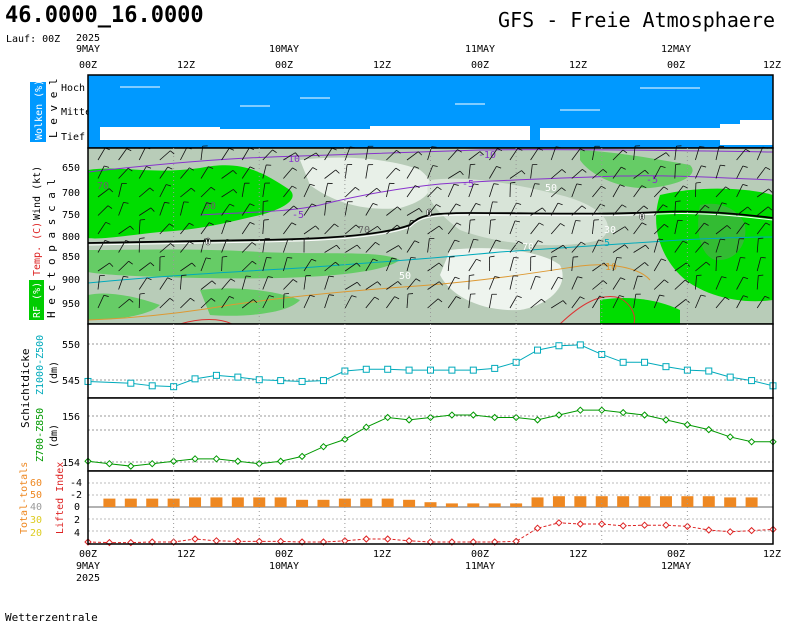  Describe the element at coordinates (284, 65) in the screenshot. I see `time-label-top: 00Z` at that location.